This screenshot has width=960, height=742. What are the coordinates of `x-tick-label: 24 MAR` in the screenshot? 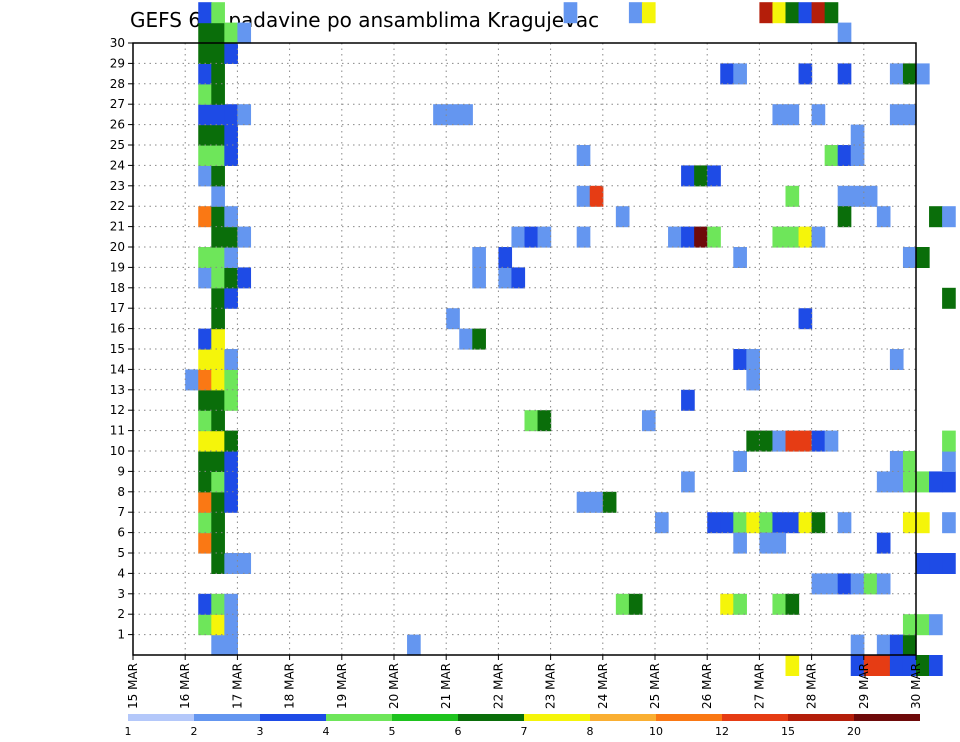 It's located at (603, 686).